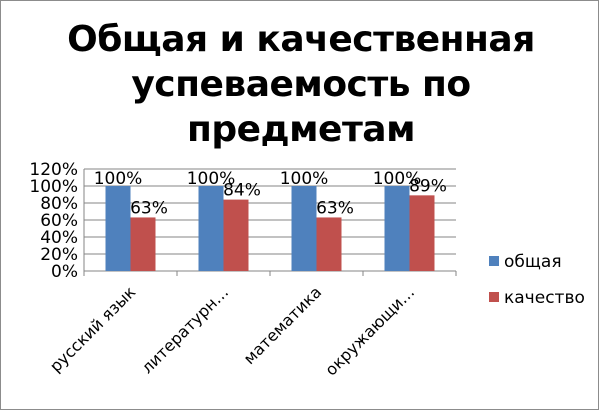  I want to click on data-label: 89%, so click(428, 186).